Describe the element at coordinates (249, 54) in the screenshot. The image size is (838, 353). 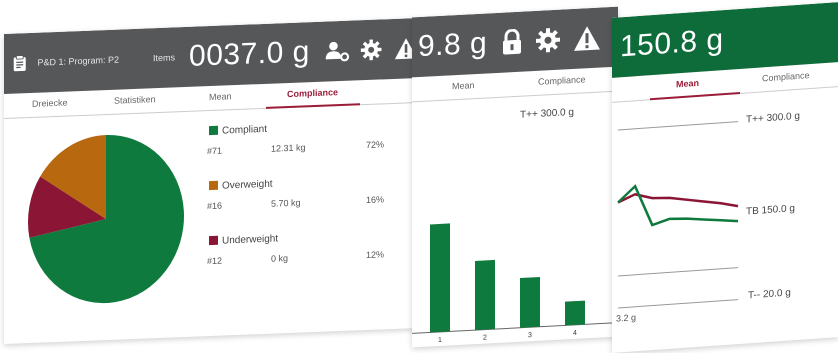
I see `weight-display: 0037.0 g` at that location.